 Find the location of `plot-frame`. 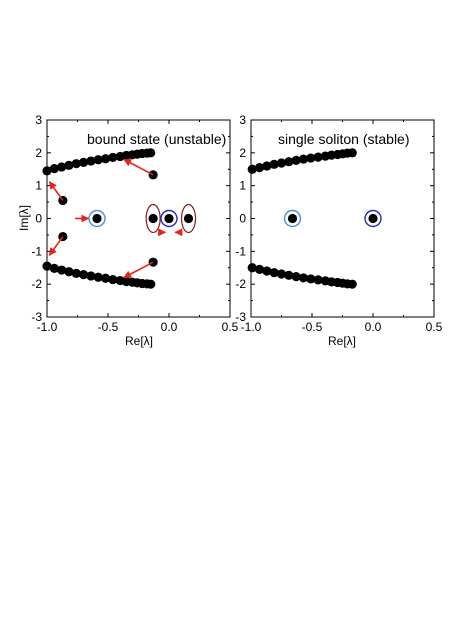

plot-frame is located at coordinates (138, 218).